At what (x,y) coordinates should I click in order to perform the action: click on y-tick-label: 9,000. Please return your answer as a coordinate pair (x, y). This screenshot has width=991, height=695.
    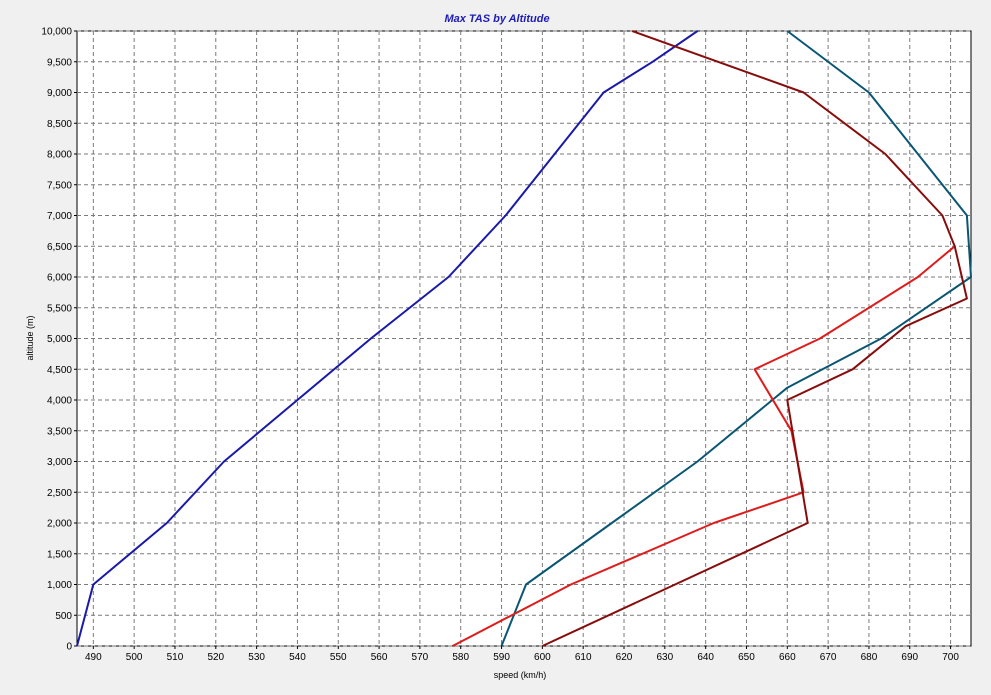
    Looking at the image, I should click on (59, 93).